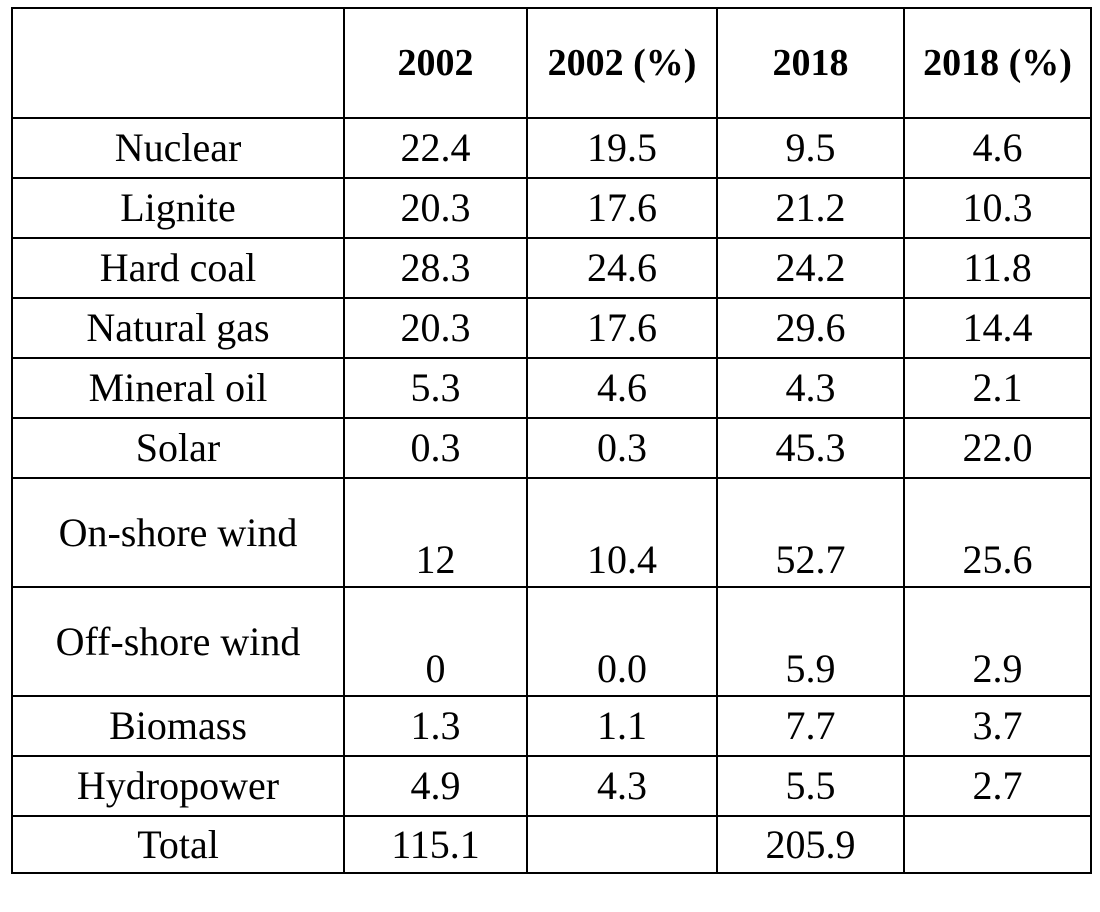  Describe the element at coordinates (622, 844) in the screenshot. I see `total-2002-percent-cell` at that location.